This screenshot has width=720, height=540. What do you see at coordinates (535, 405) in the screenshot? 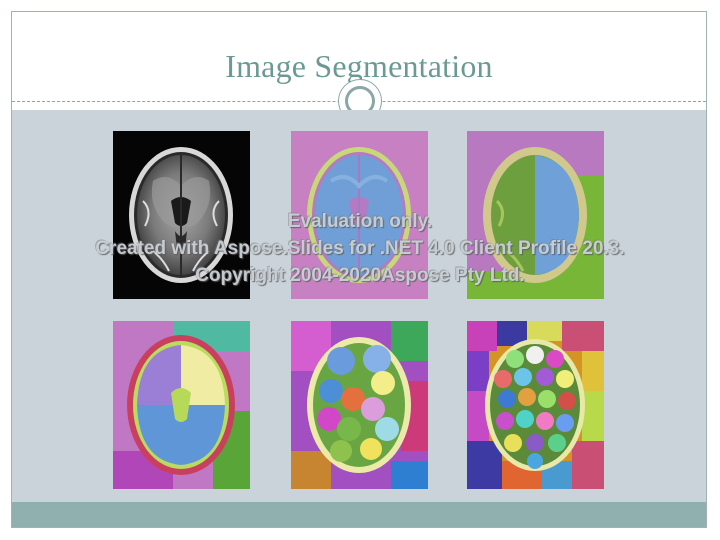
I see `segmentation-superpixels-image` at bounding box center [535, 405].